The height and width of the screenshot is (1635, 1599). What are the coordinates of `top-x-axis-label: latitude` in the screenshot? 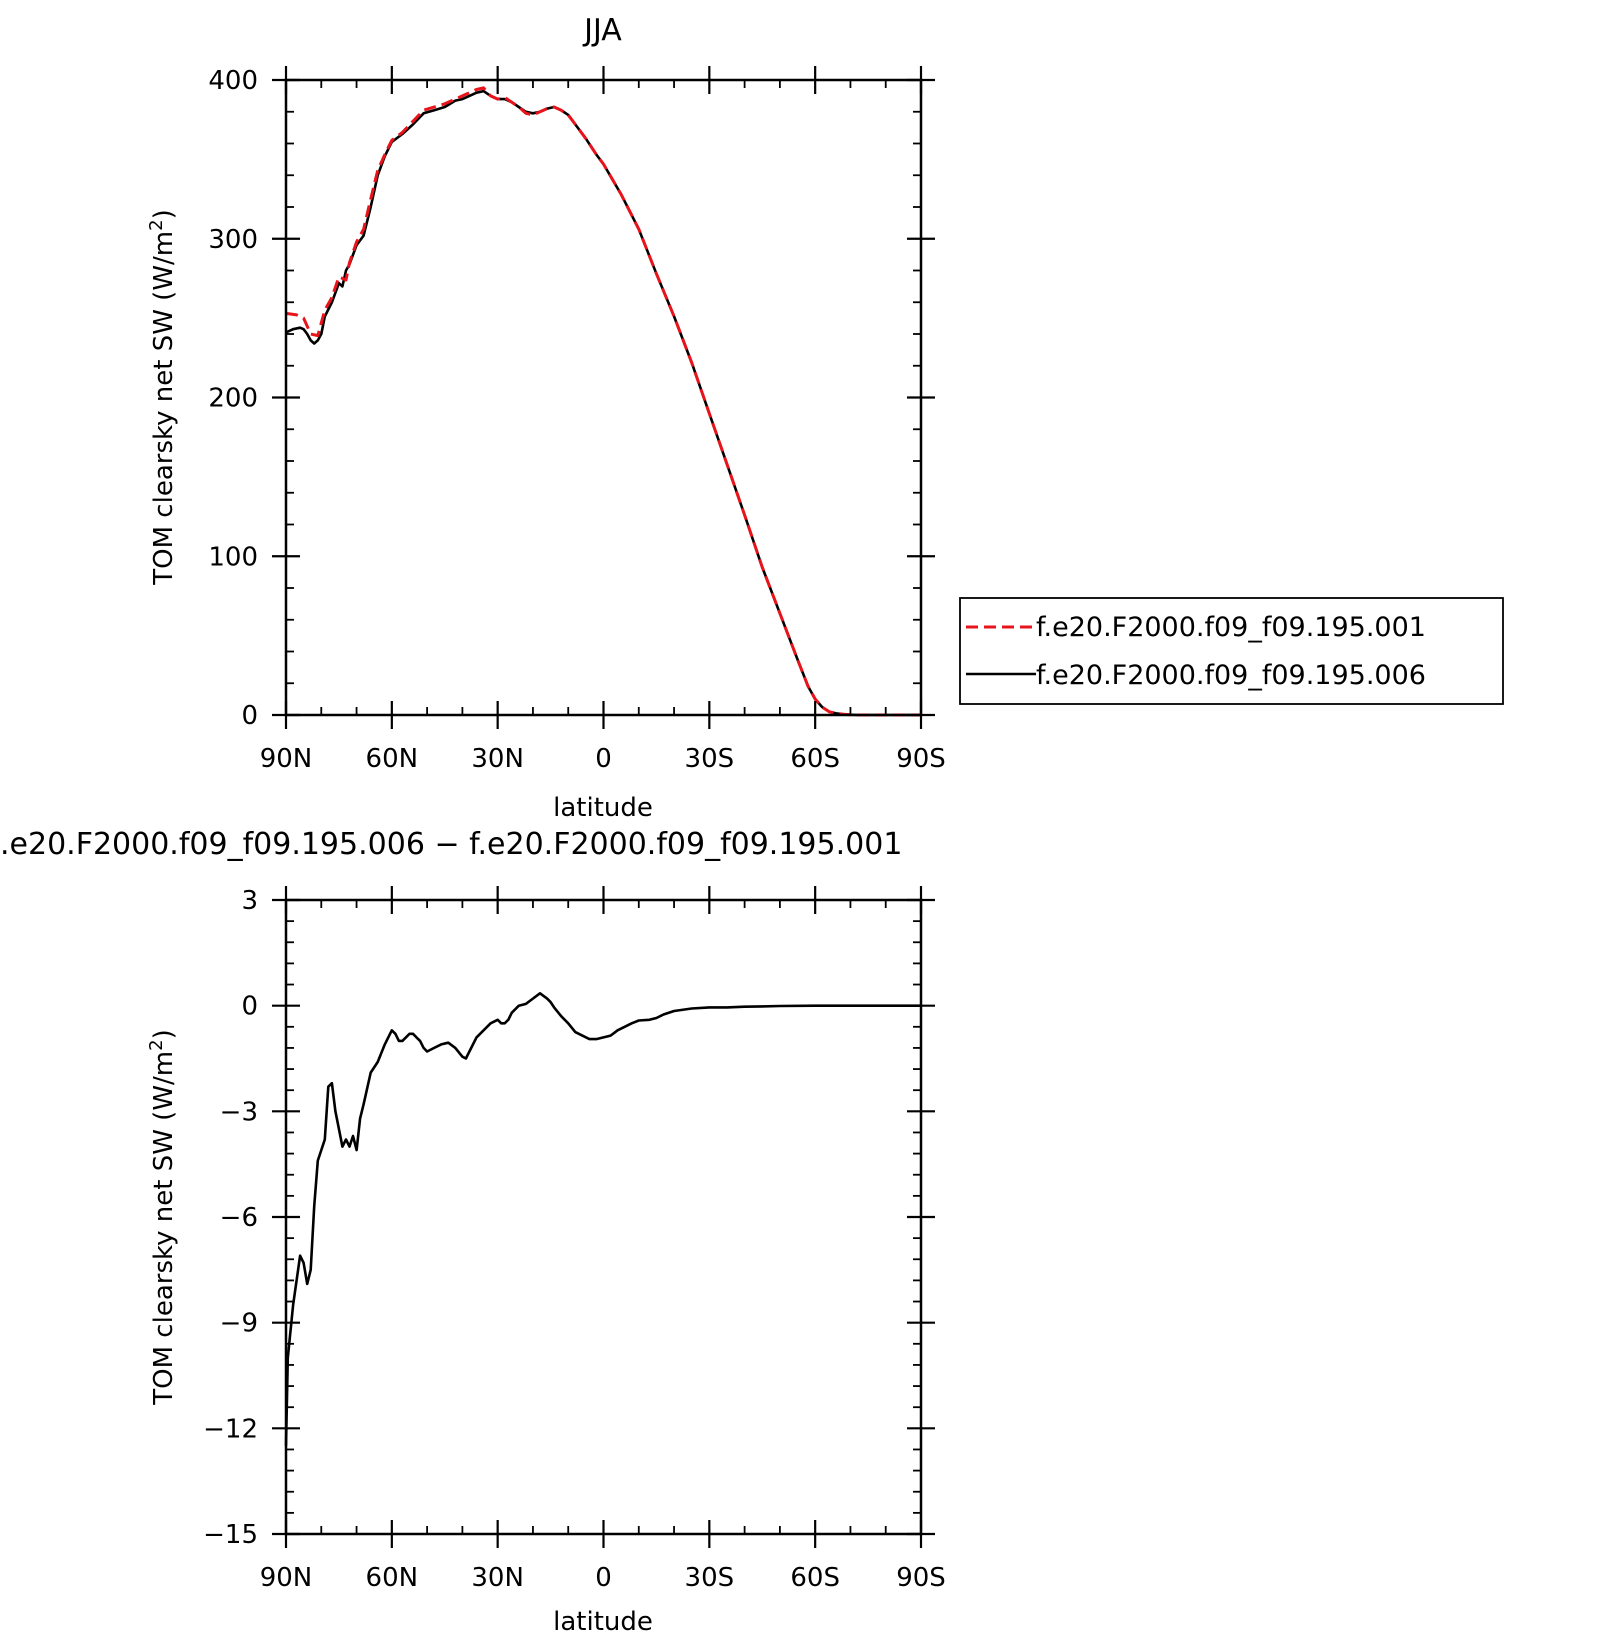 It's located at (603, 808).